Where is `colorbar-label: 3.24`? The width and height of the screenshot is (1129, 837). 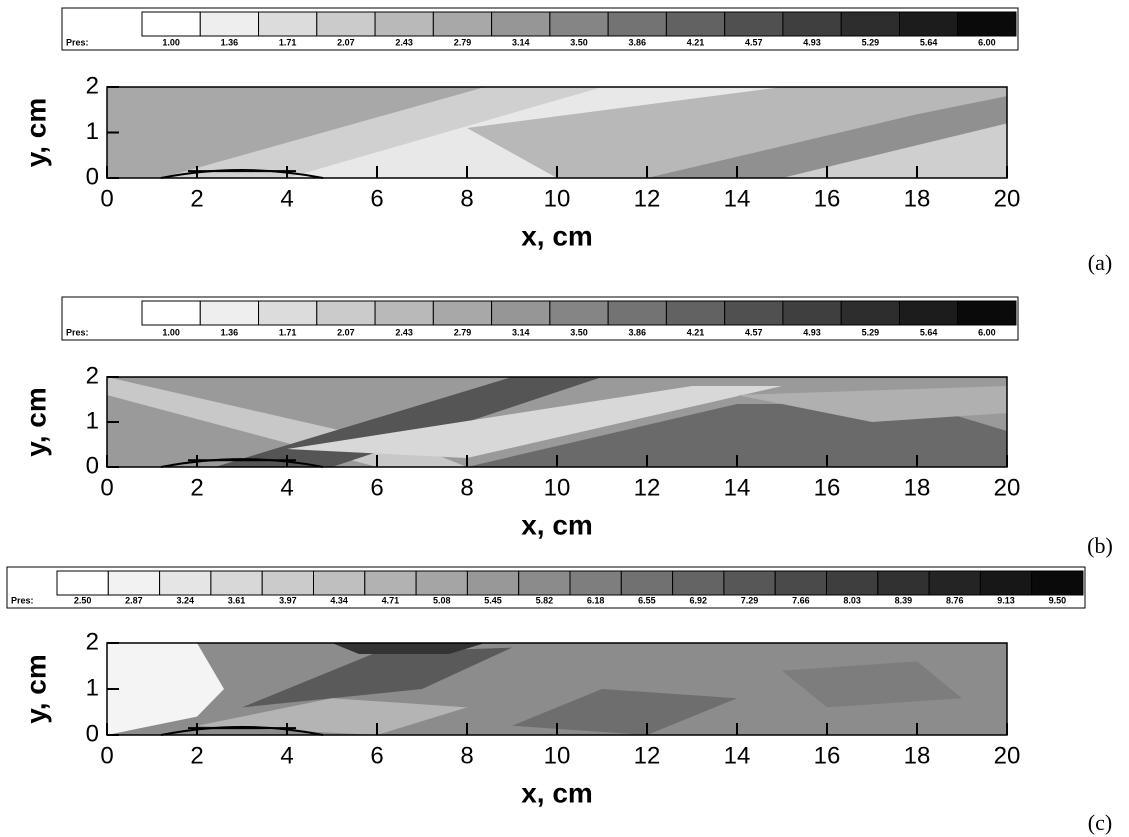 colorbar-label: 3.24 is located at coordinates (185, 600).